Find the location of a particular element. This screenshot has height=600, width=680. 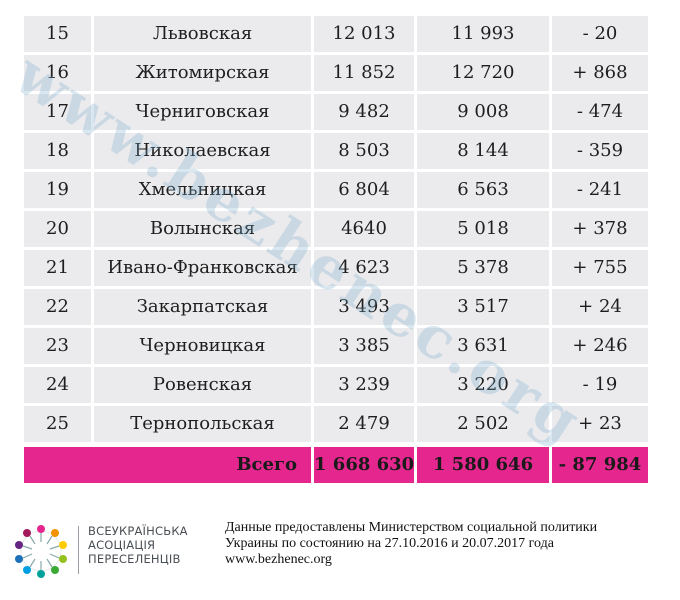

table-row: 21 Ивано-Франковская 4 623 5 378 + 755 is located at coordinates (336, 268).